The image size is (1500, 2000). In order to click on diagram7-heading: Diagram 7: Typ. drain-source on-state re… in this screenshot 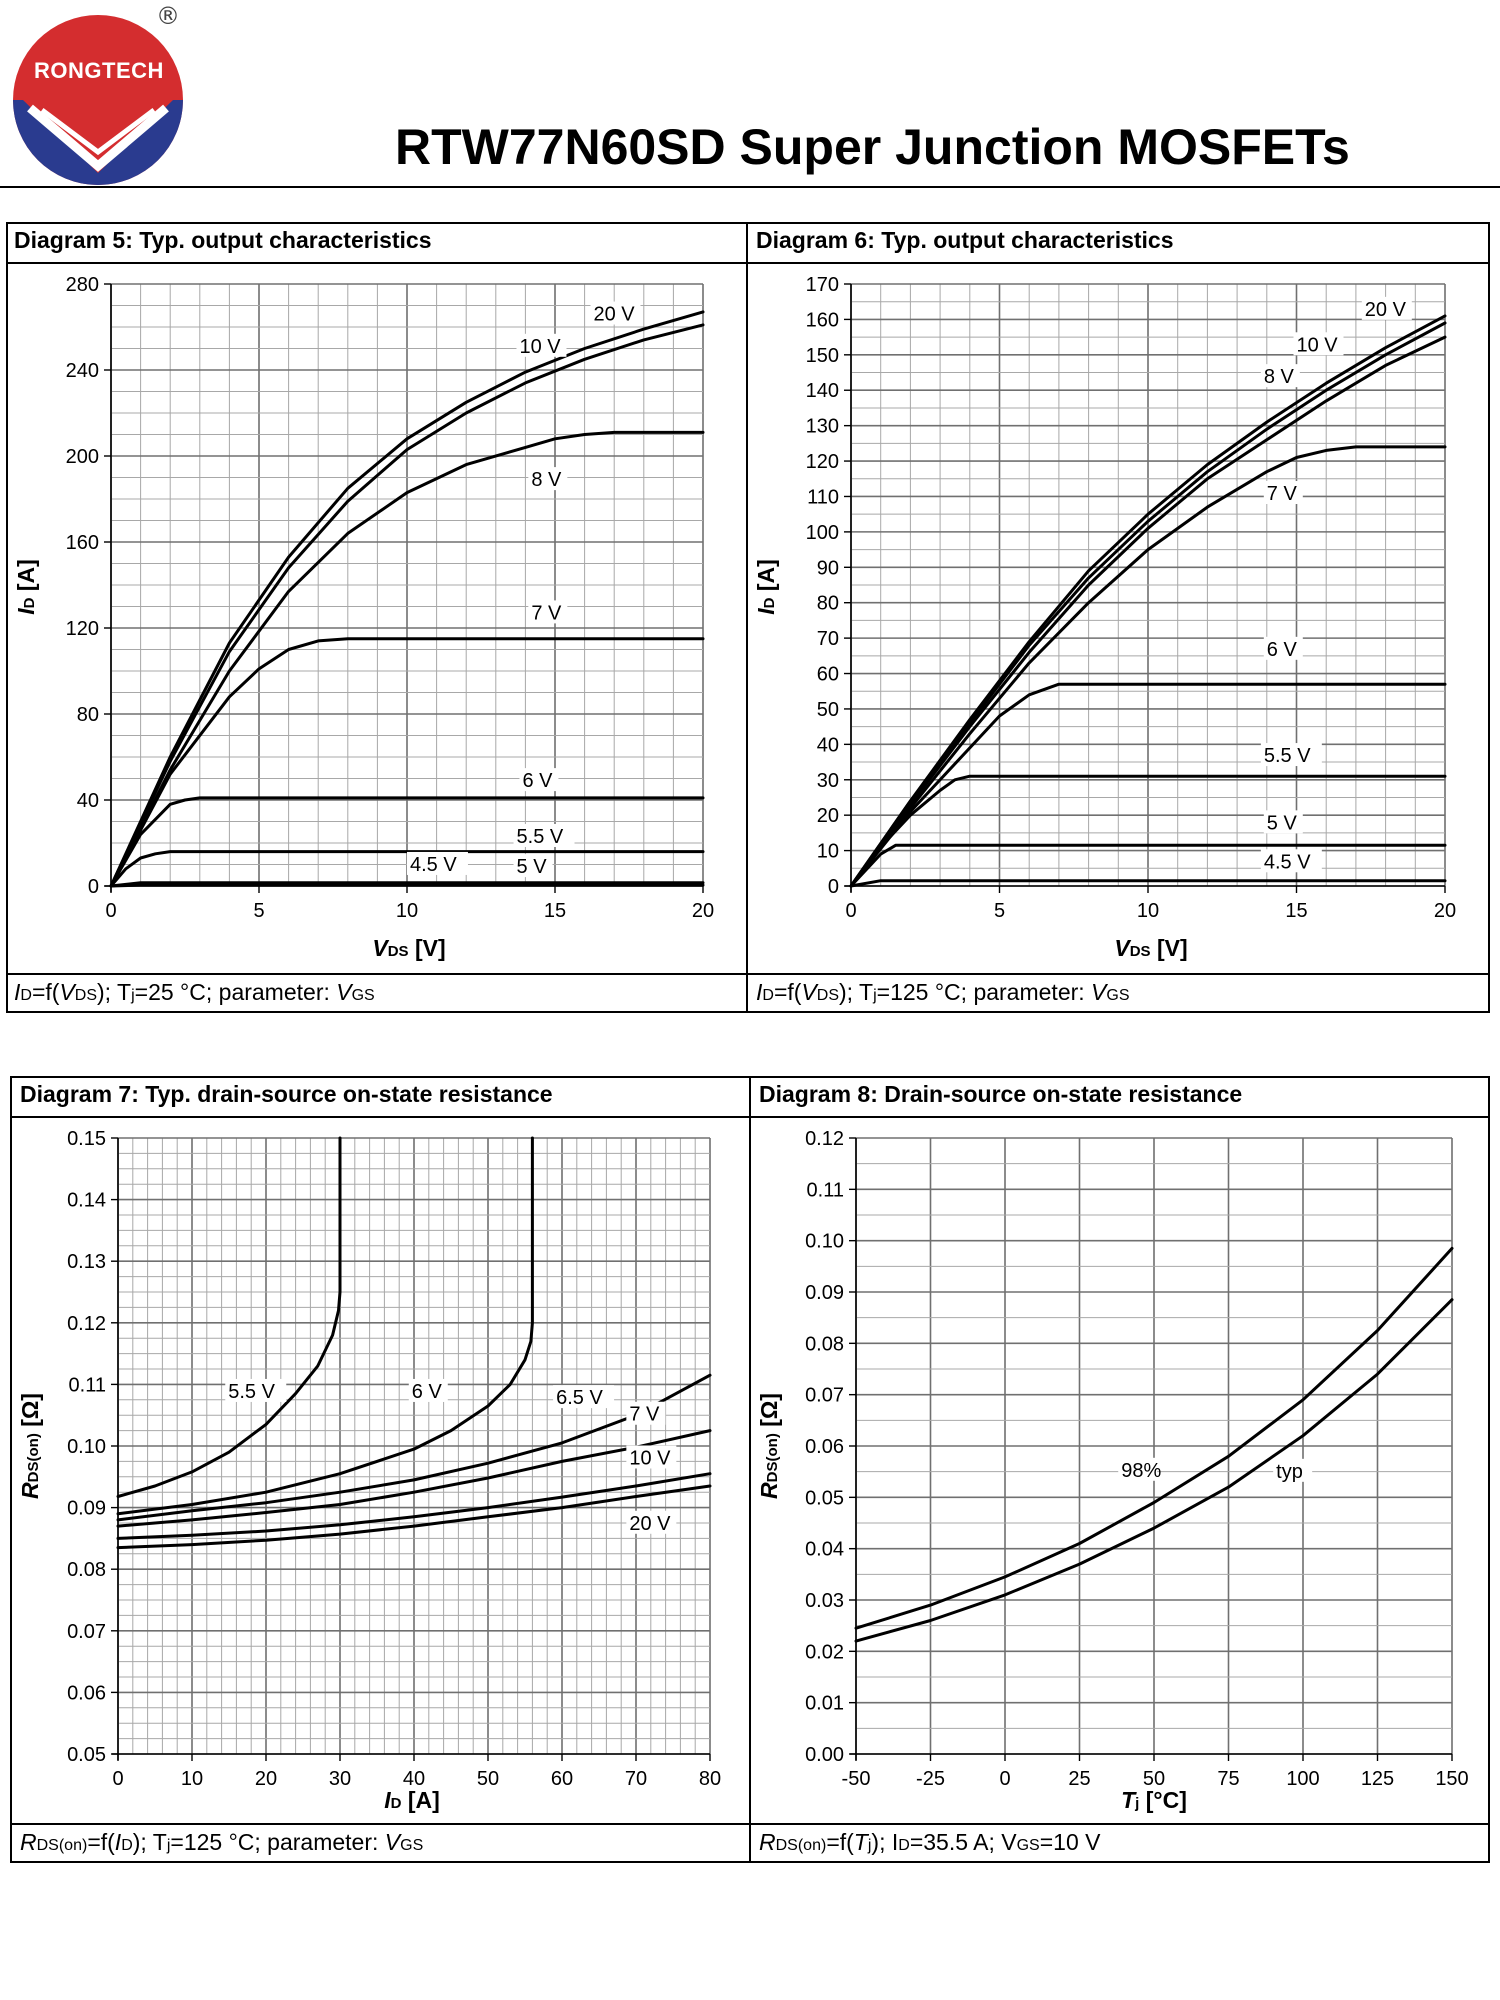, I will do `click(286, 1094)`.